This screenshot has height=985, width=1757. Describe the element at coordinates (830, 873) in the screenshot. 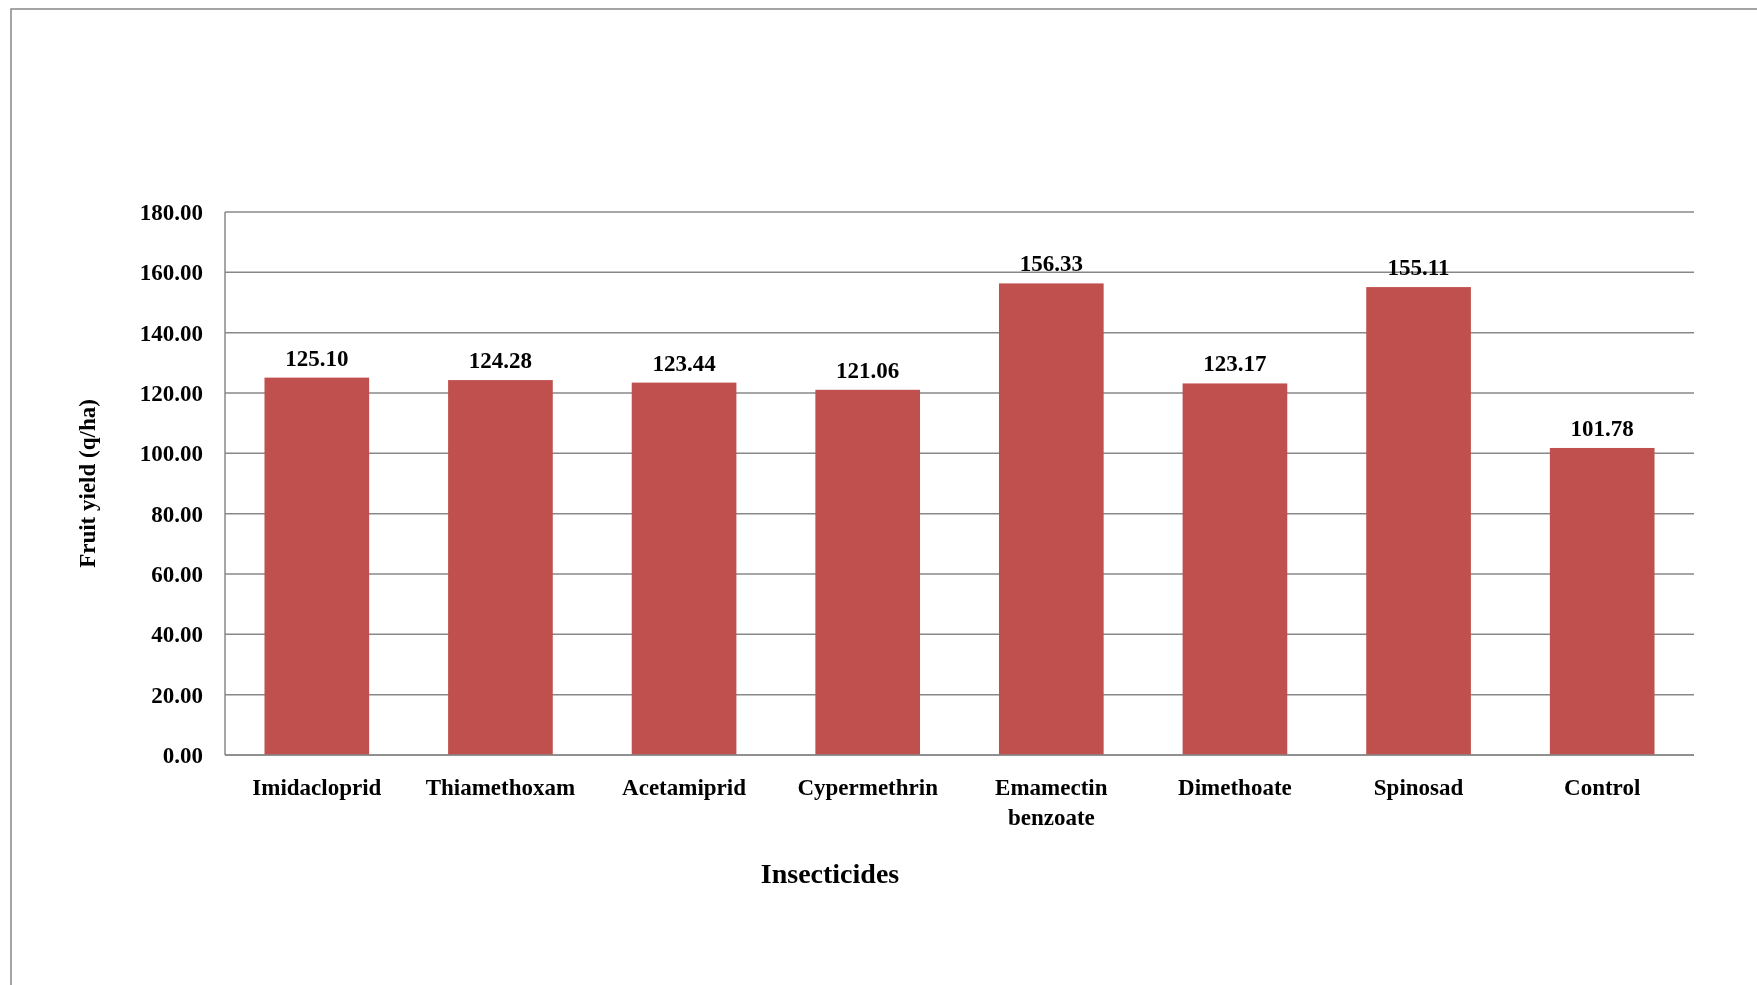

I see `x-axis-title: Insecticides` at that location.